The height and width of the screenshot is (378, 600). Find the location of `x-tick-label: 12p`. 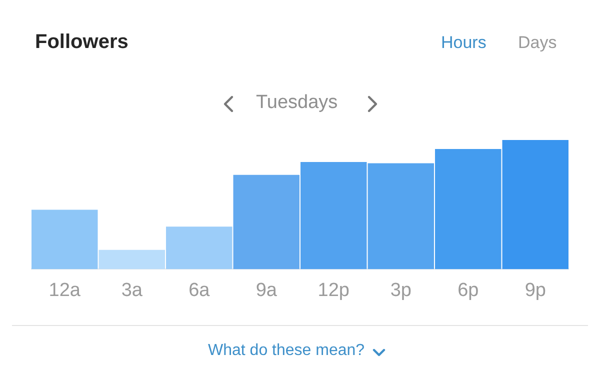

x-tick-label: 12p is located at coordinates (334, 290).